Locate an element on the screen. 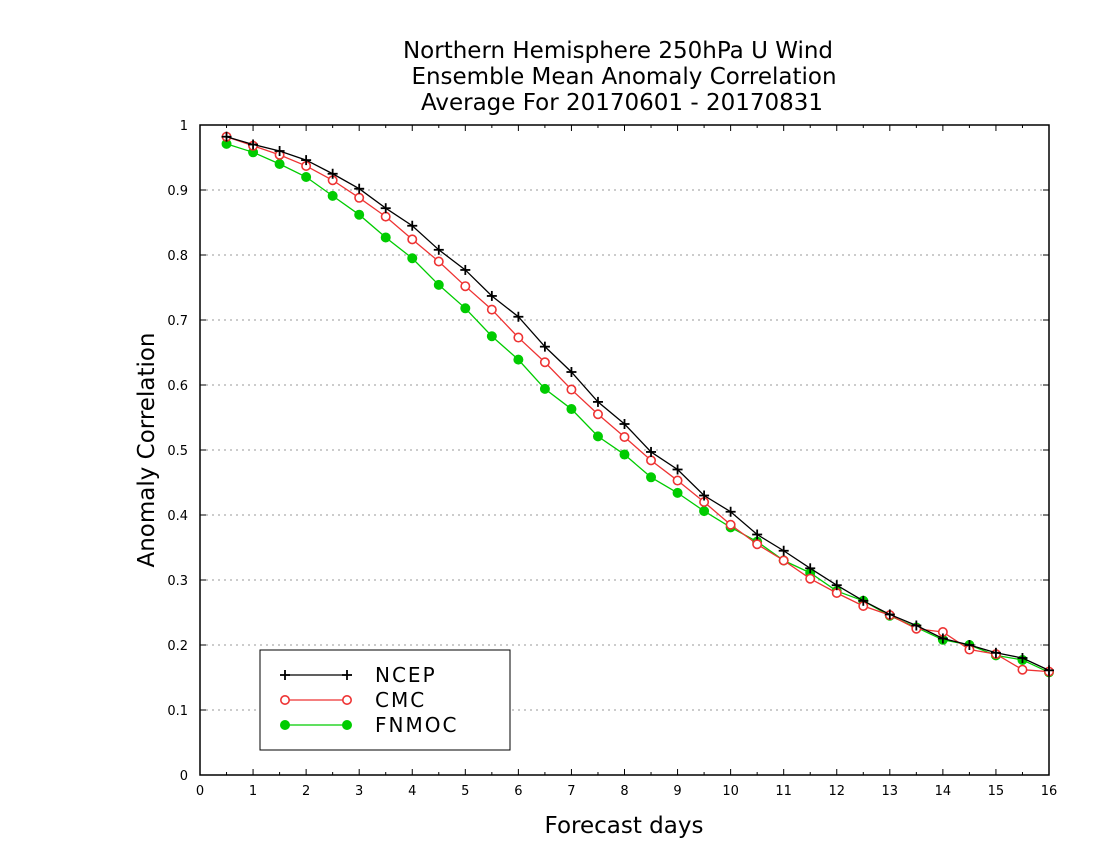 The image size is (1100, 850). x-tick-label: 5 is located at coordinates (465, 791).